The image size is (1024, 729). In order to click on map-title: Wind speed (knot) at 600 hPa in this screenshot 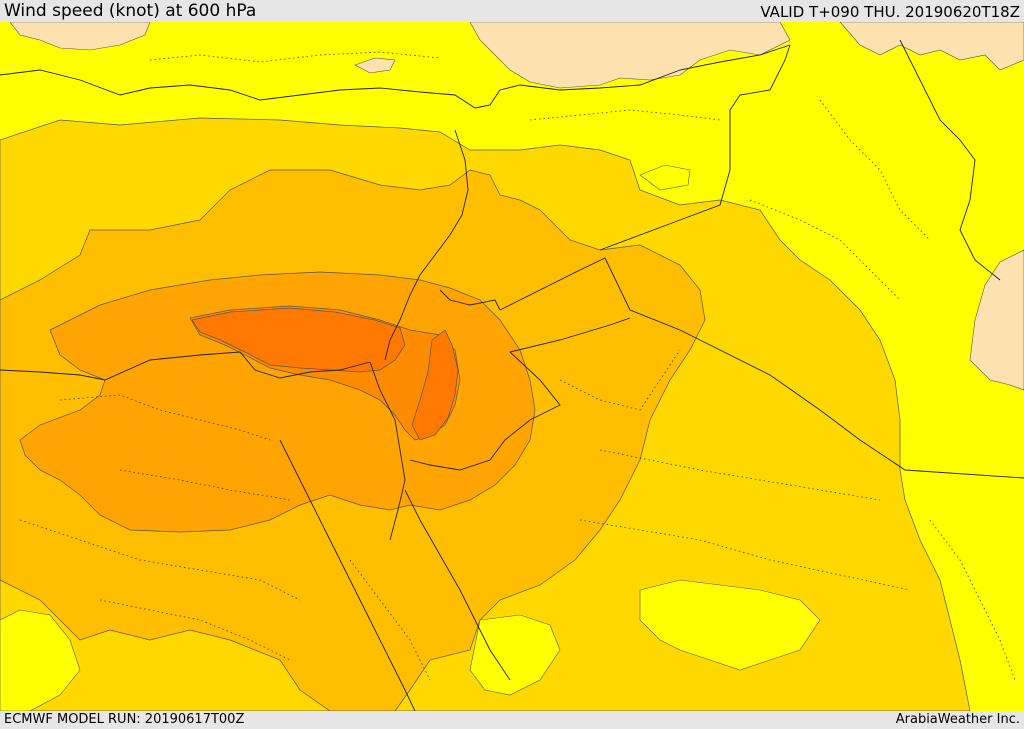, I will do `click(130, 11)`.